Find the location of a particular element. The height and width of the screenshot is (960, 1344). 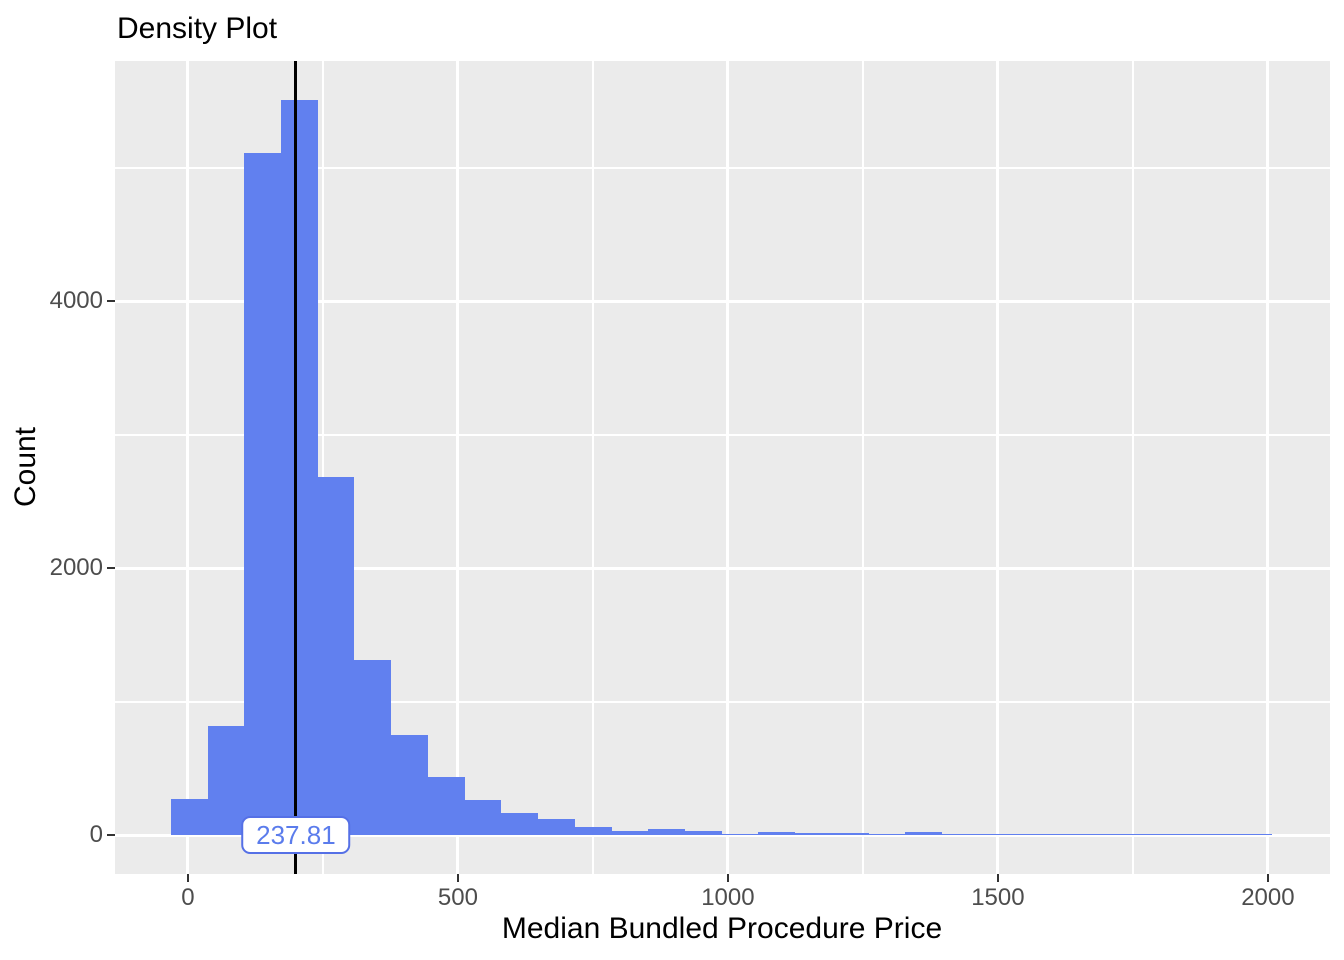

x-tick-label: 2000 is located at coordinates (1268, 897).